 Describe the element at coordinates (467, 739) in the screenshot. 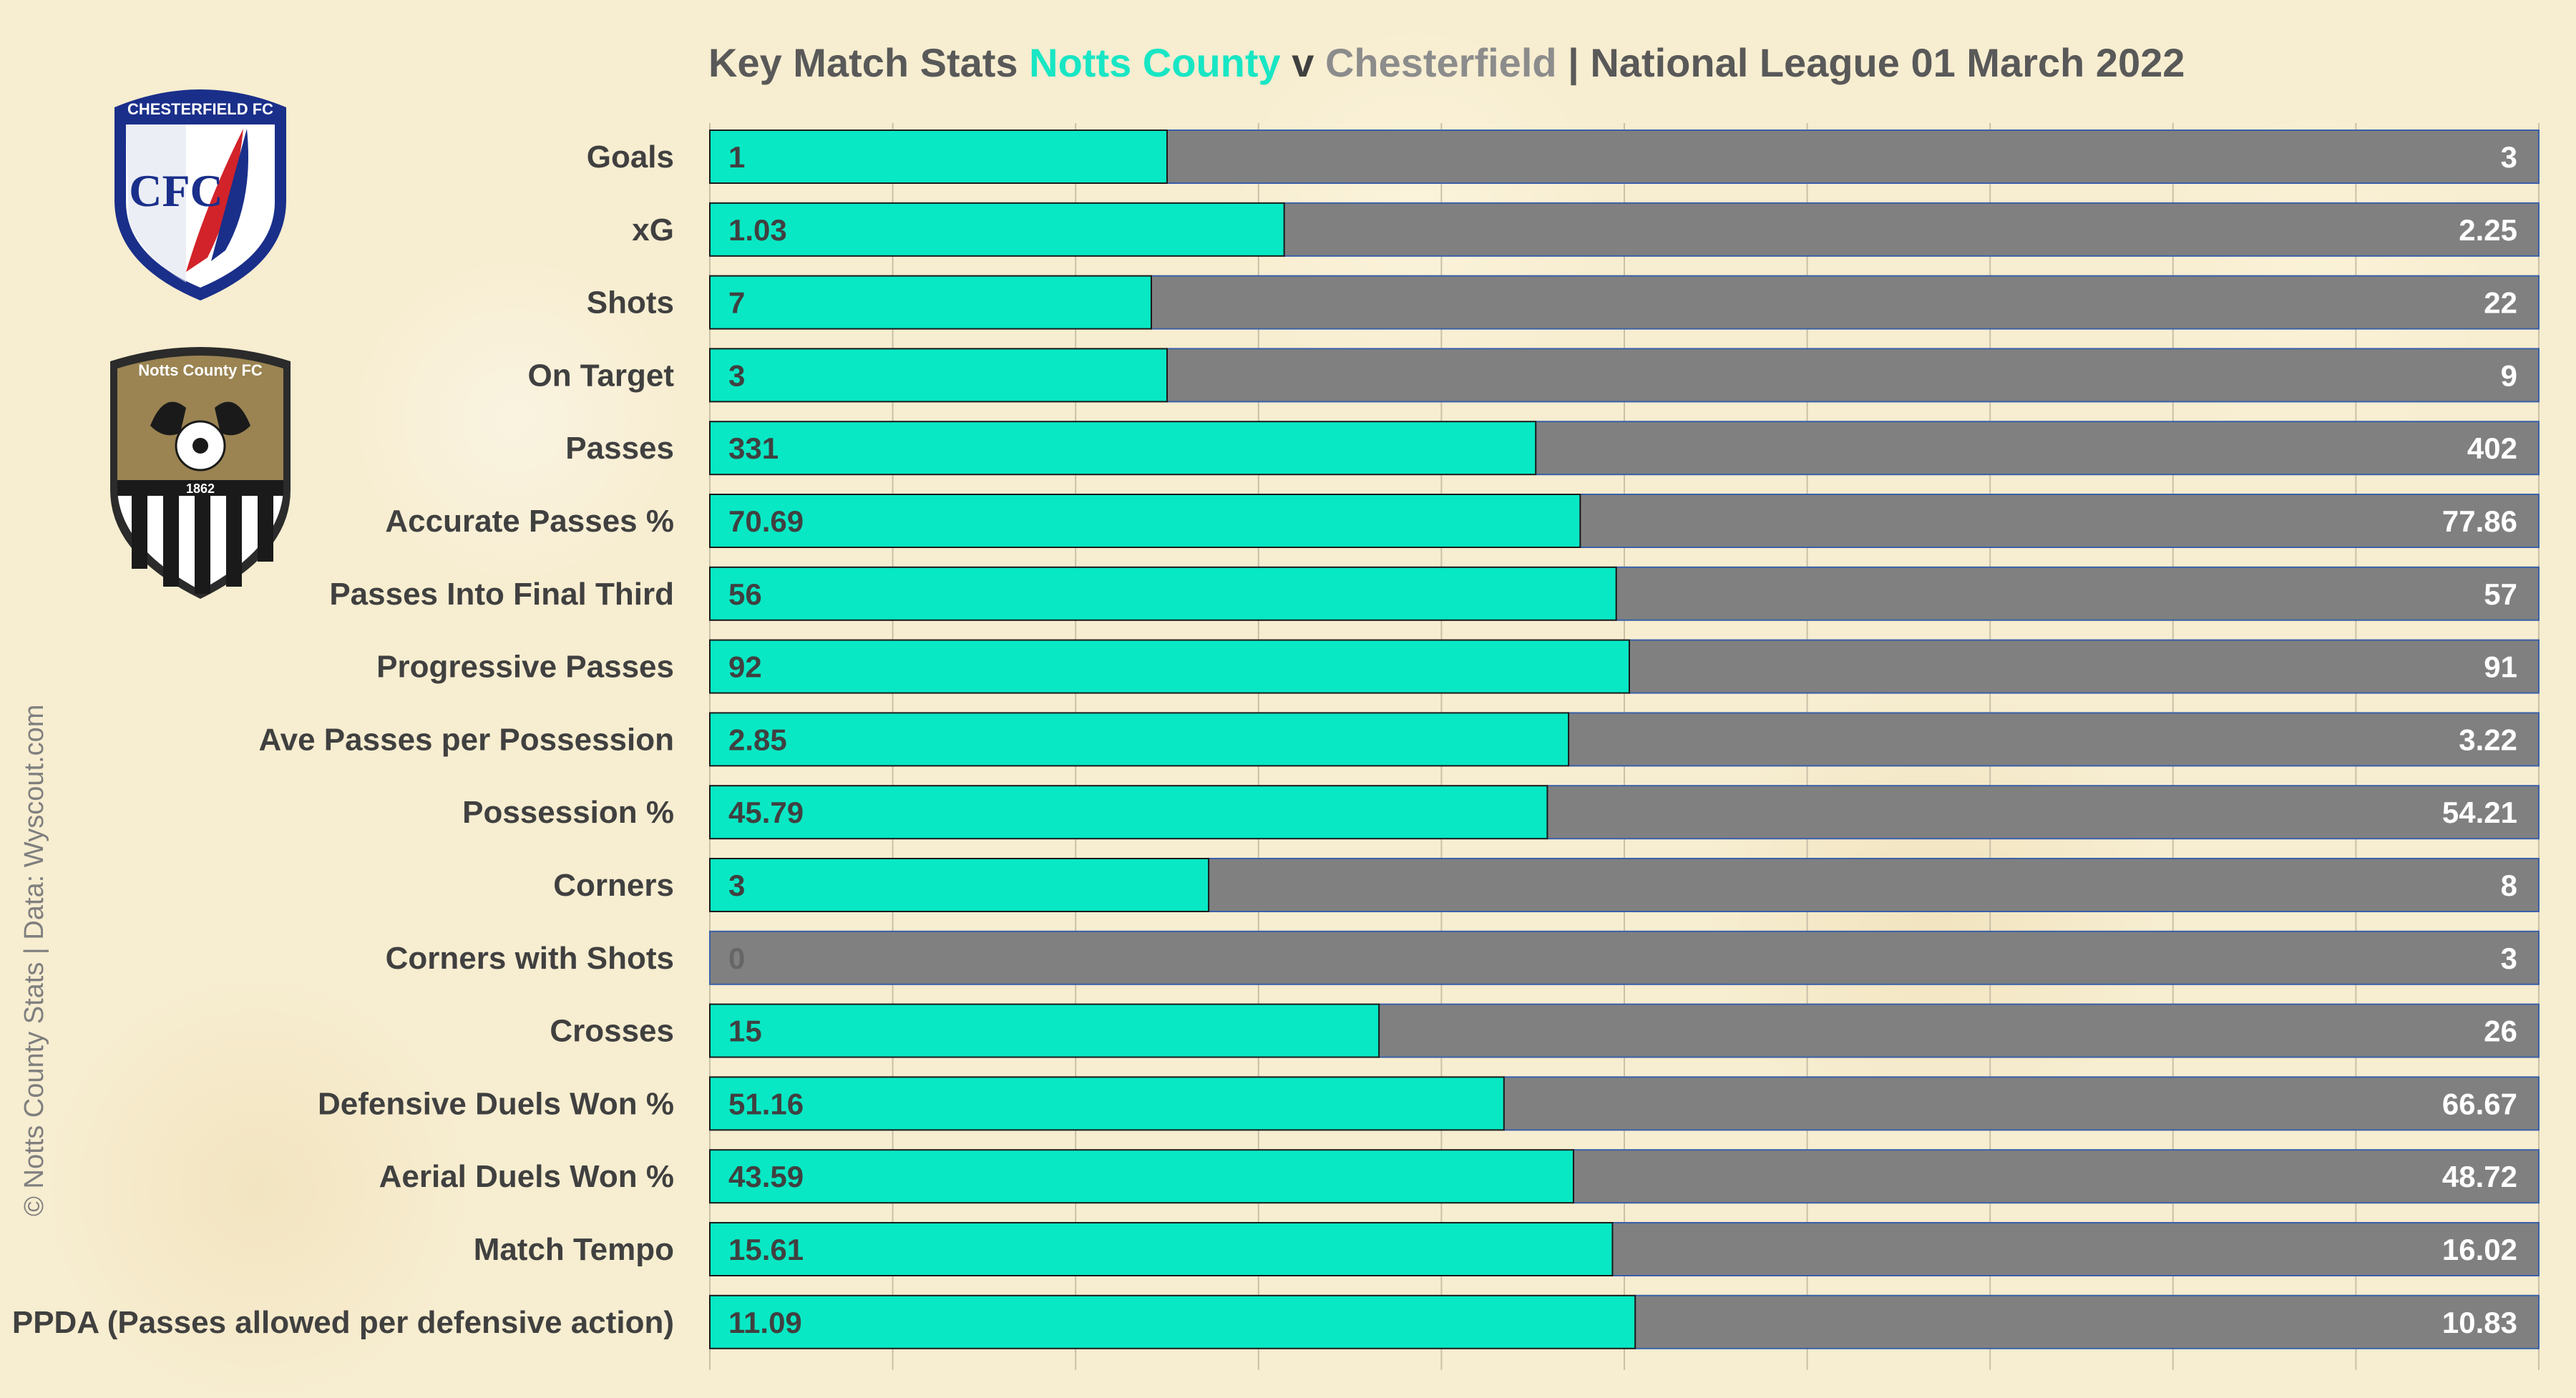

I see `category-label: Ave Passes per Possession` at that location.